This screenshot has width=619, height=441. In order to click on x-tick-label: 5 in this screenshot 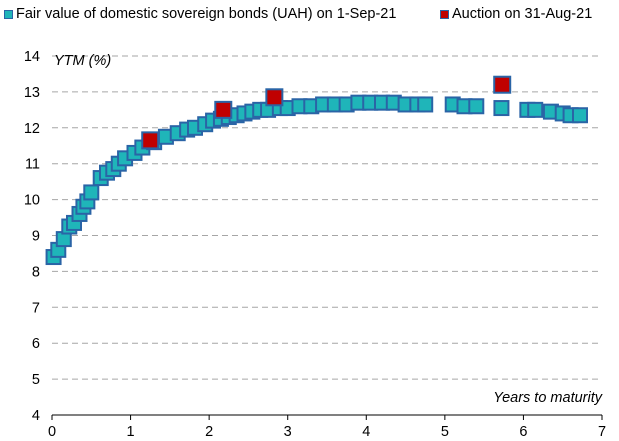, I will do `click(445, 432)`.